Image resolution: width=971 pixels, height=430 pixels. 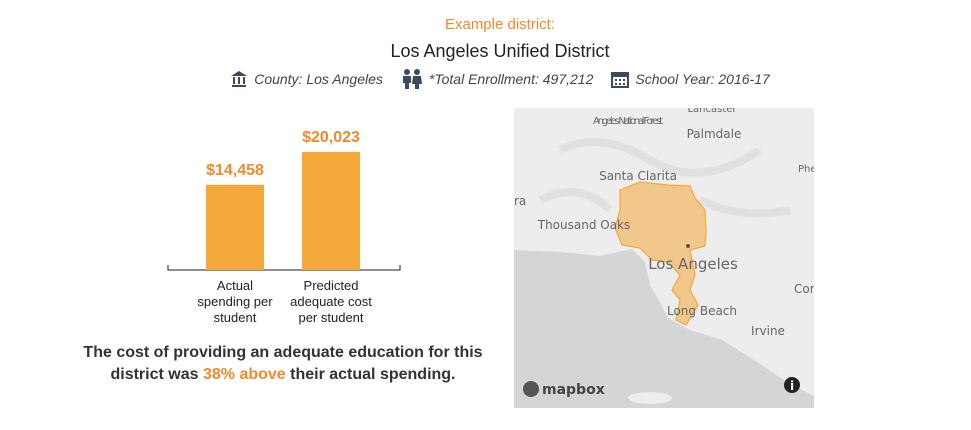 What do you see at coordinates (511, 79) in the screenshot?
I see `info-text: *Total Enrollment: 497,212` at bounding box center [511, 79].